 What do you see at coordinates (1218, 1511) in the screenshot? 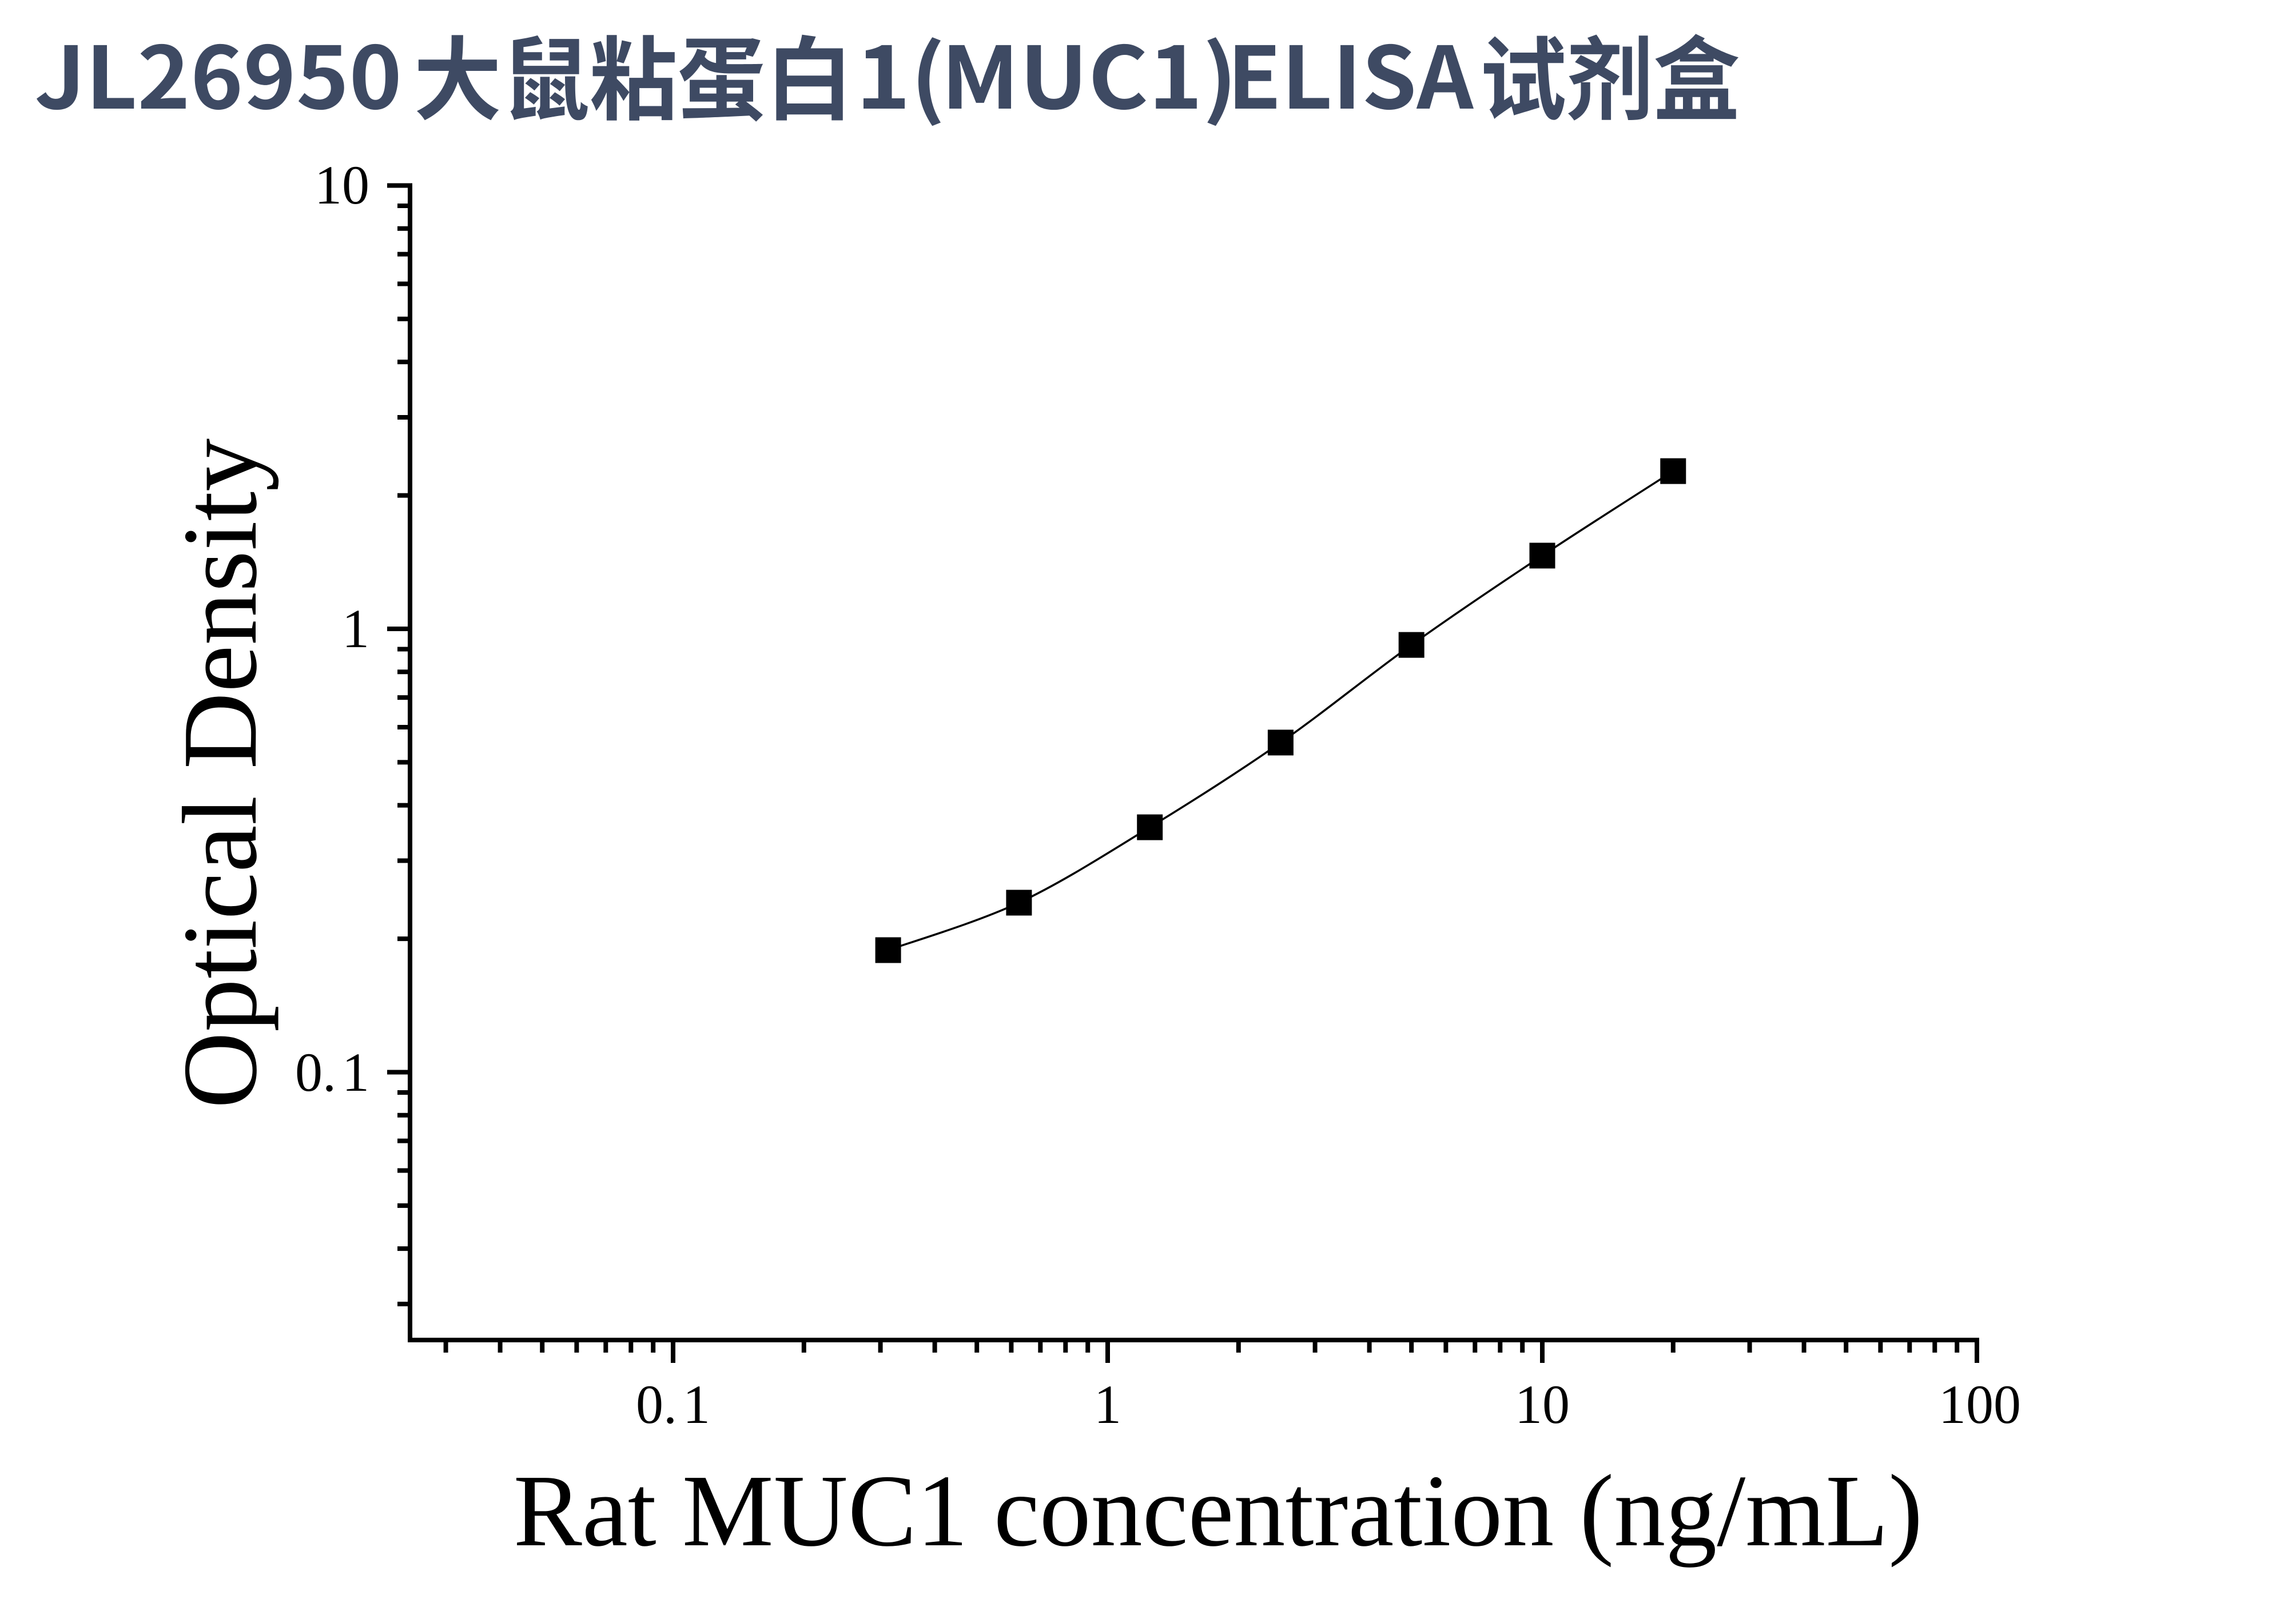
I see `svg-text: Rat MUC1 concentration (ng/mL)` at bounding box center [1218, 1511].